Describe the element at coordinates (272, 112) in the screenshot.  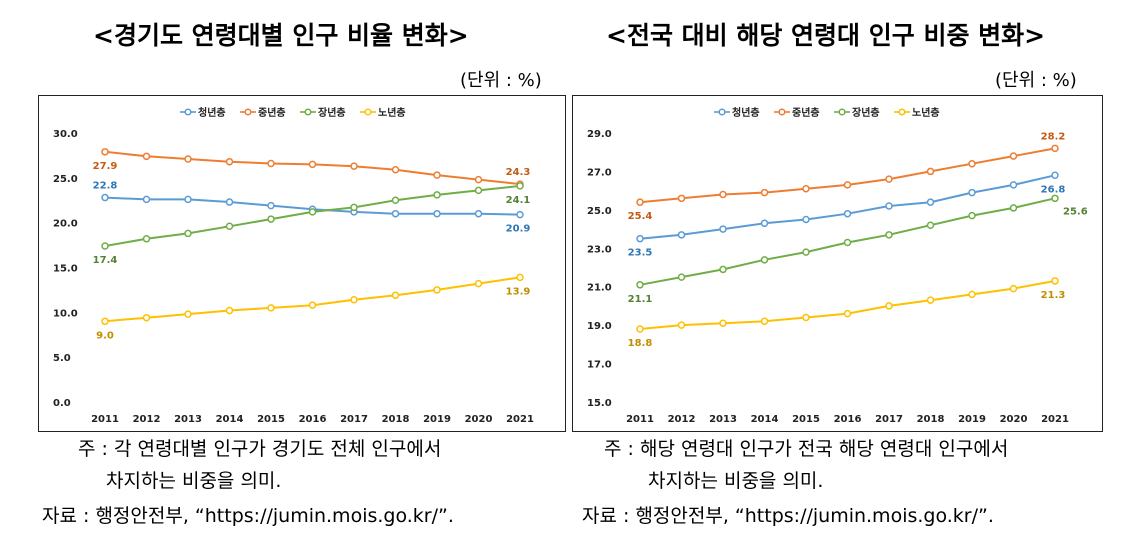
I see `left-chart-legend-label: 중년층` at that location.